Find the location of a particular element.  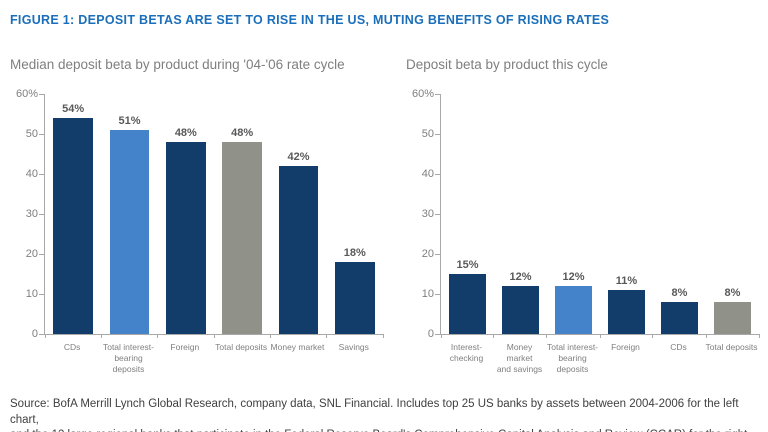

bar-slot: 11% is located at coordinates (626, 214).